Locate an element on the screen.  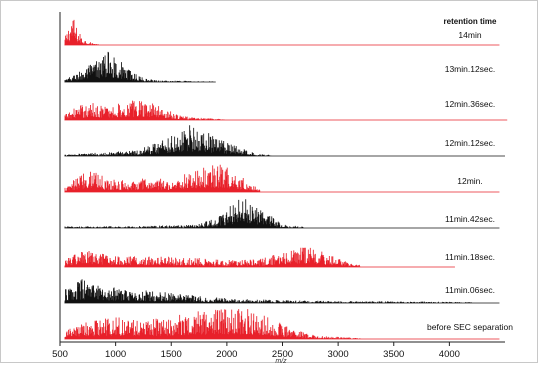
trace-label: 12min.12sec. is located at coordinates (470, 143).